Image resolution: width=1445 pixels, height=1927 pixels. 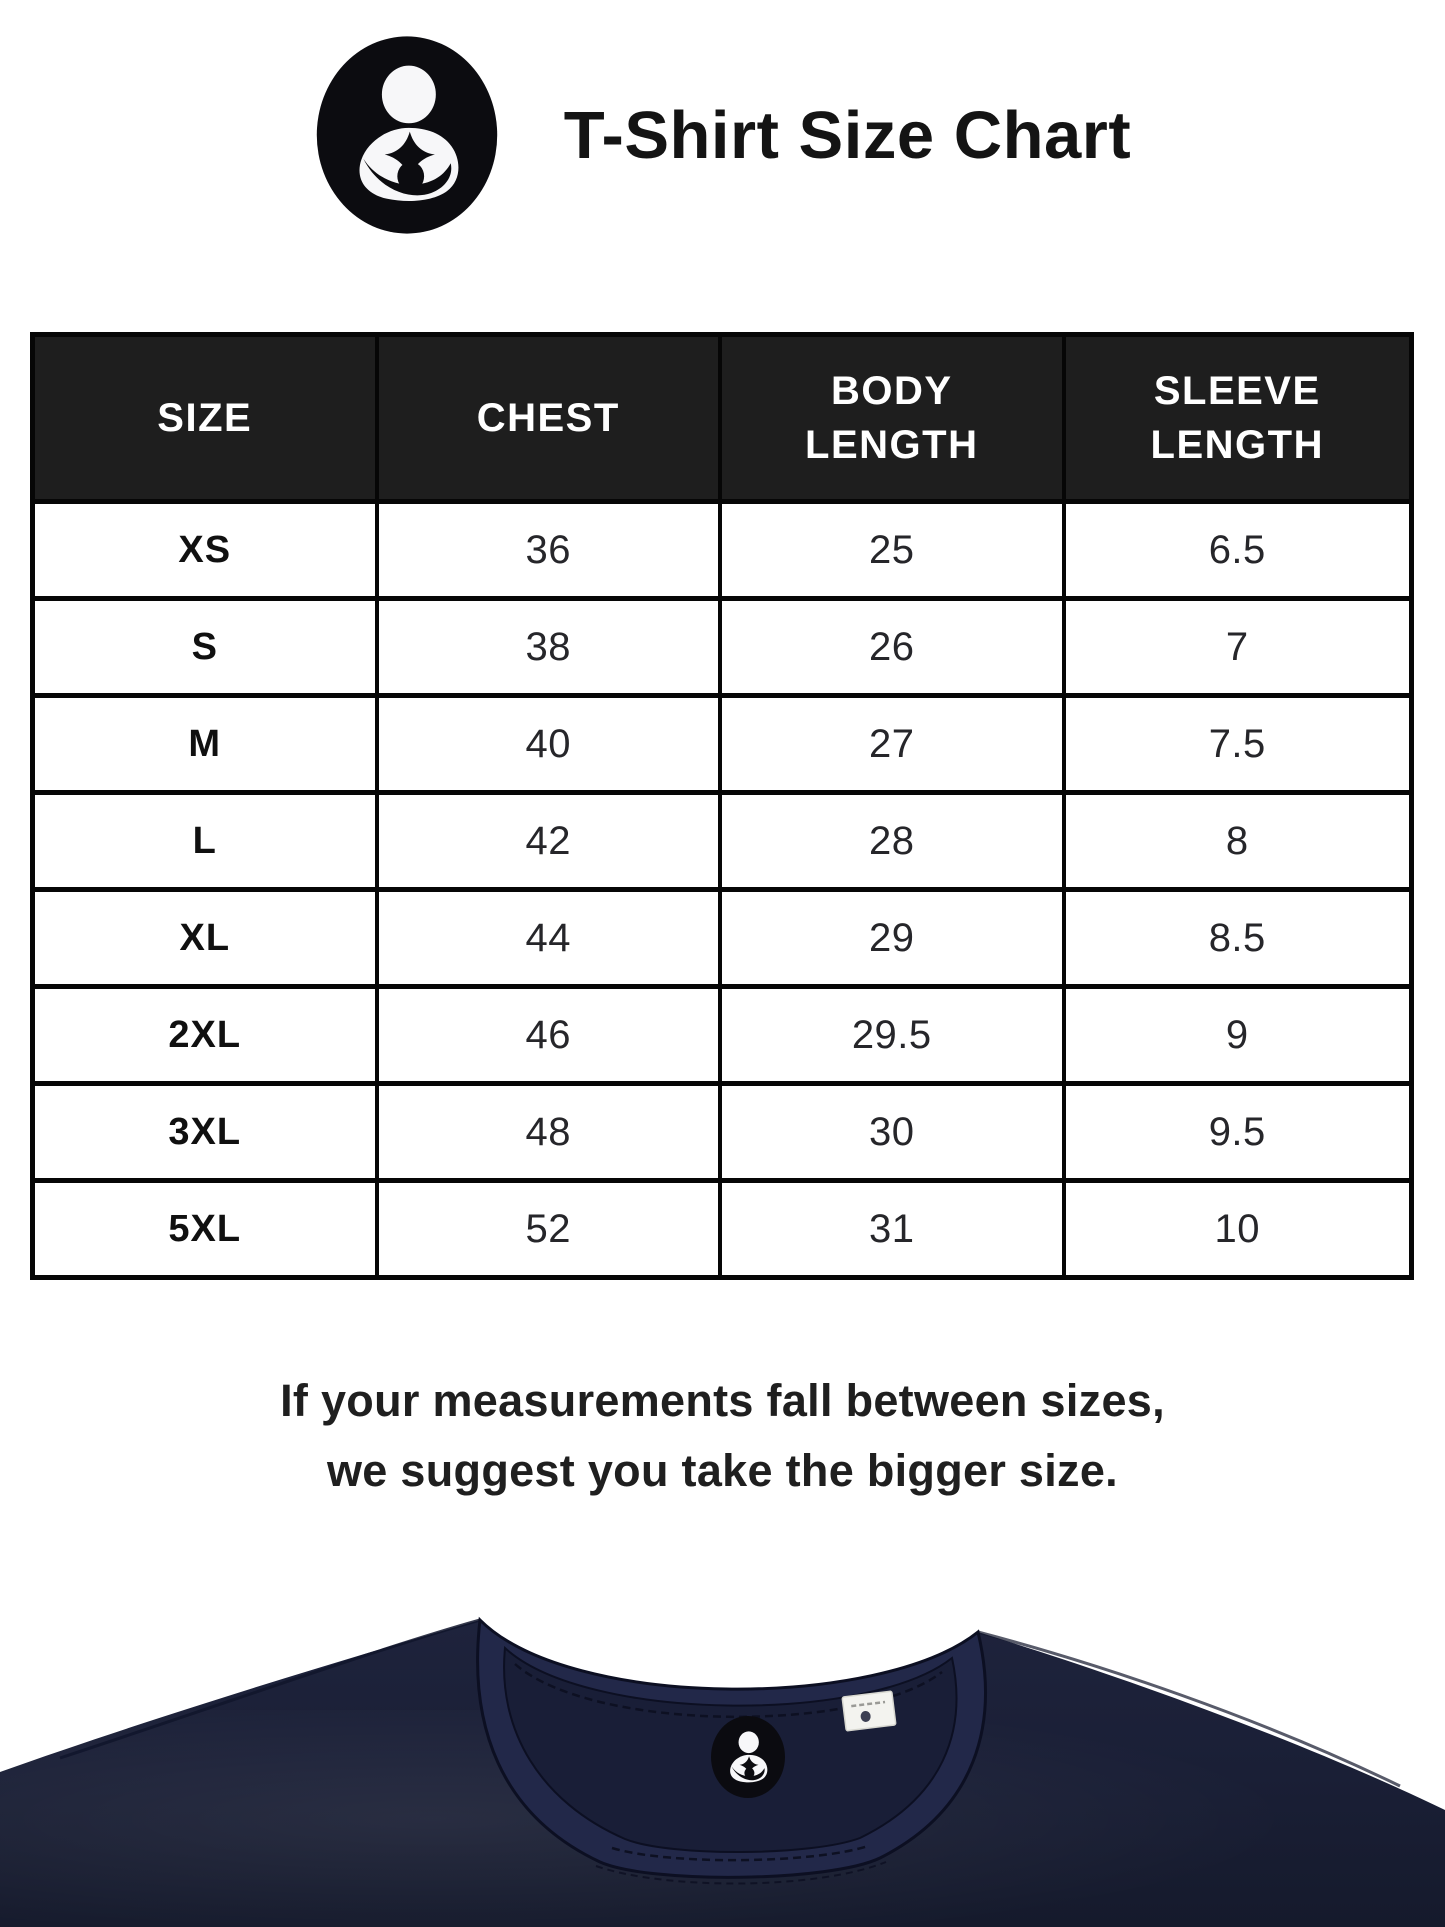 What do you see at coordinates (894, 1132) in the screenshot?
I see `cell-body-length: 30` at bounding box center [894, 1132].